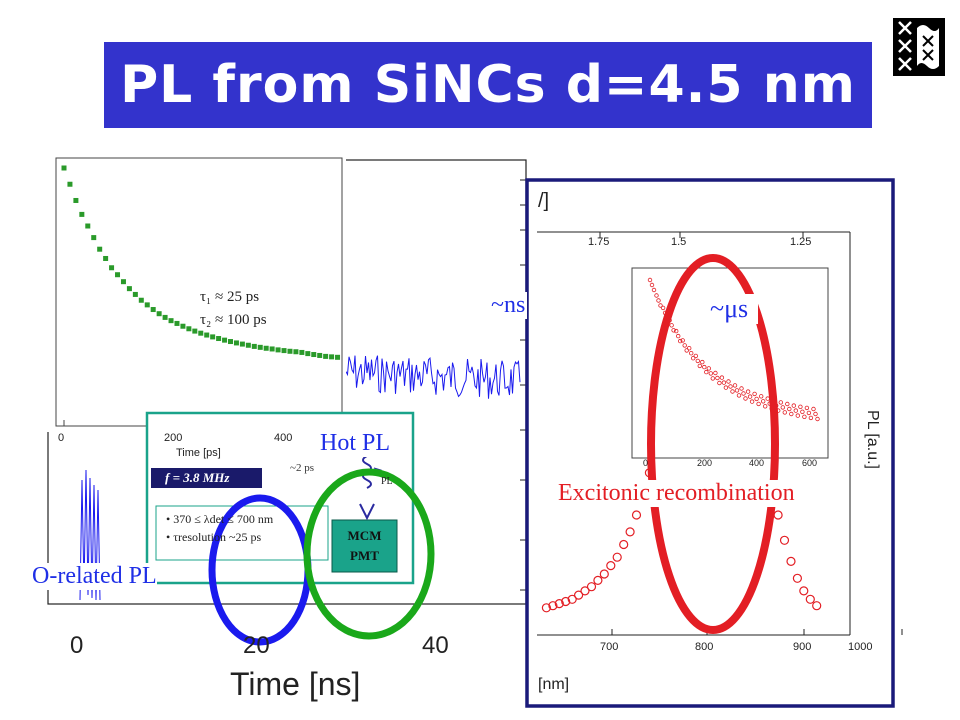  I want to click on ns-tick-20: 20, so click(256, 645).